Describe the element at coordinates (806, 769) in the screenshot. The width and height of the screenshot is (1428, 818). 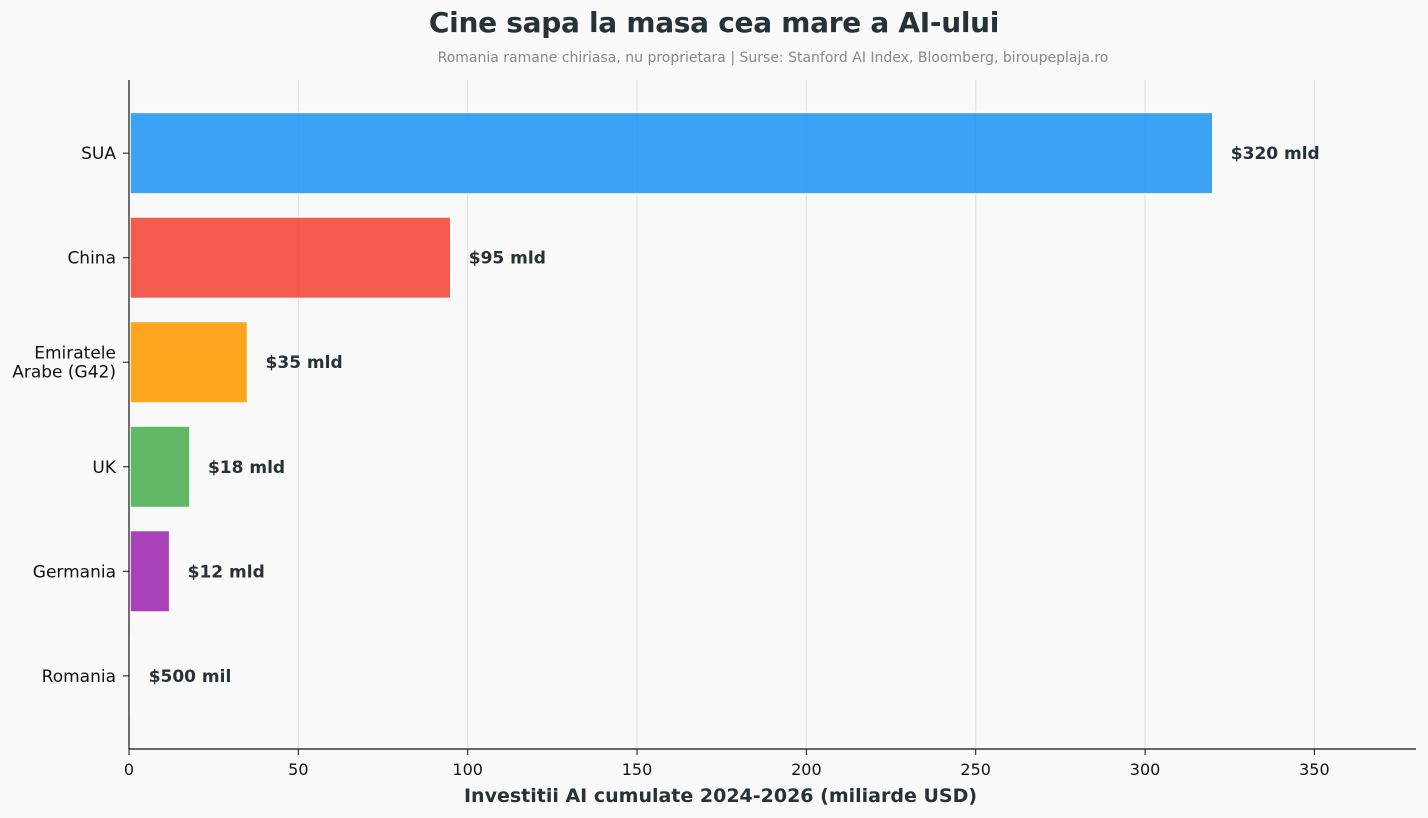
I see `x-tick-label: 200` at that location.